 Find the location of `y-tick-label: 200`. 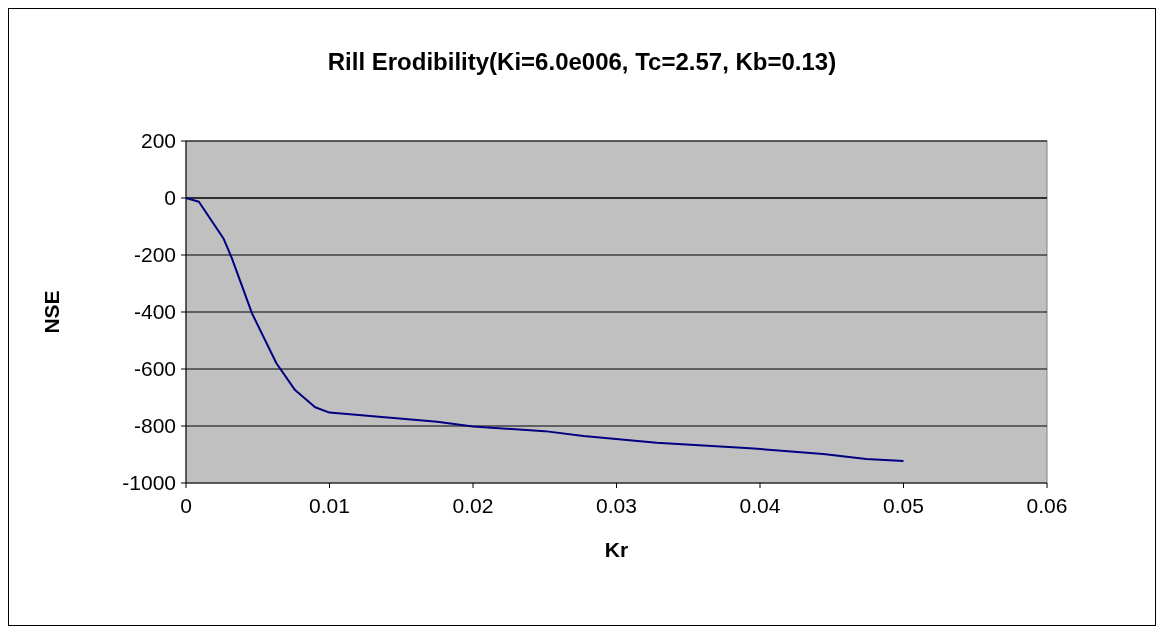

y-tick-label: 200 is located at coordinates (158, 141).